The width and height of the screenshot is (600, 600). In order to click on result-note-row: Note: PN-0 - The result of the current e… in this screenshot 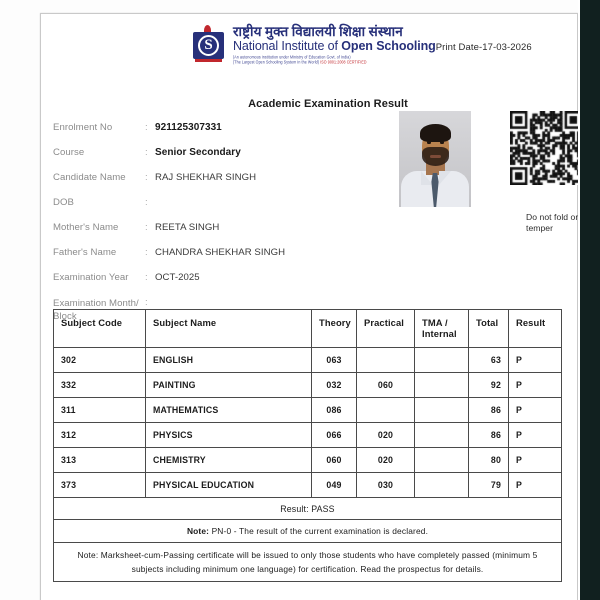, I will do `click(307, 531)`.